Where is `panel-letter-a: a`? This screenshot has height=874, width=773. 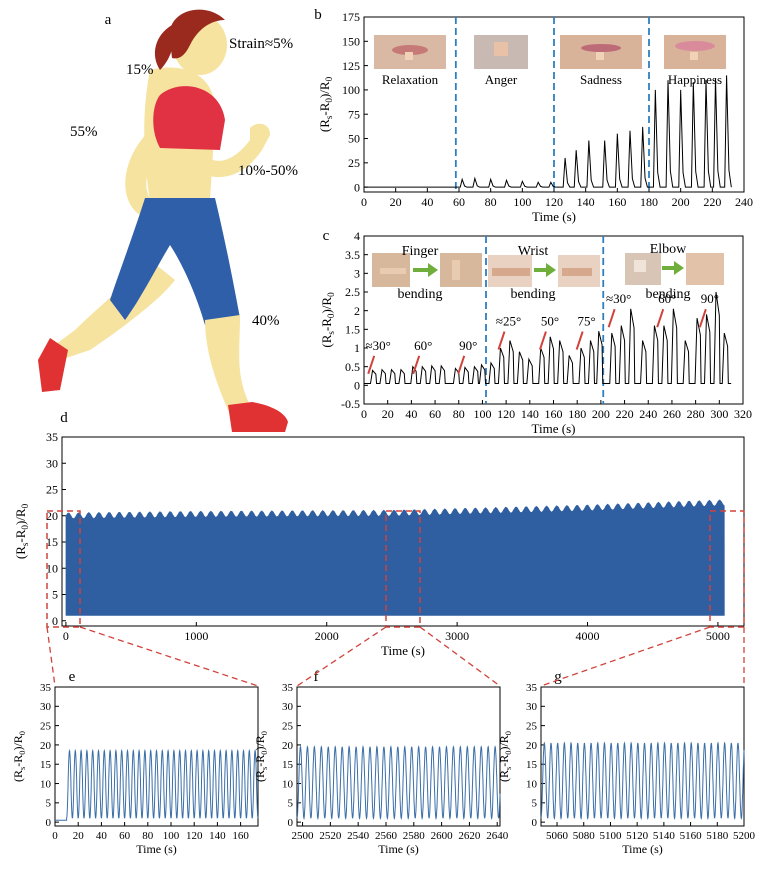
panel-letter-a: a is located at coordinates (108, 20).